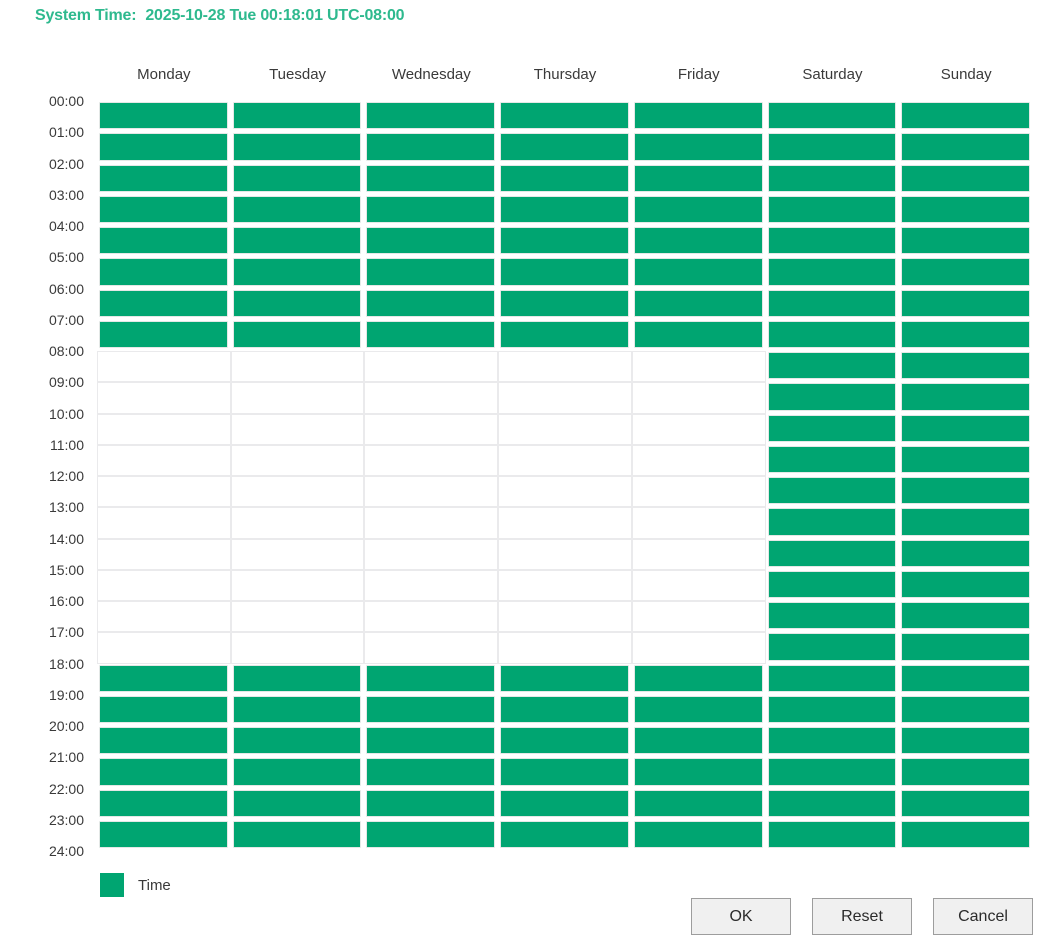 The height and width of the screenshot is (951, 1044). I want to click on schedule-cell-saturday-22:00, so click(832, 803).